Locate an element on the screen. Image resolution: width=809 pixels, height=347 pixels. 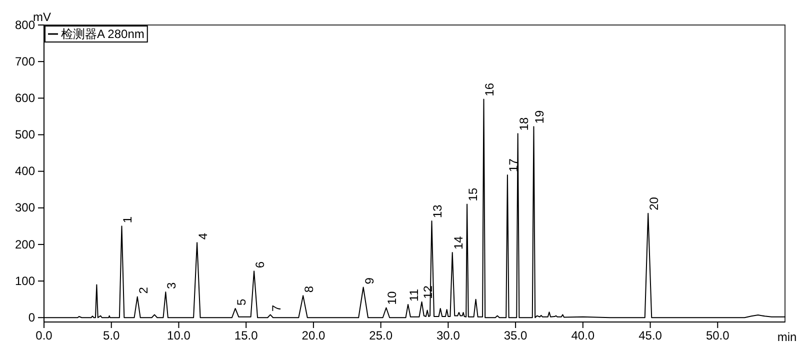
annotation: 4 is located at coordinates (203, 236).